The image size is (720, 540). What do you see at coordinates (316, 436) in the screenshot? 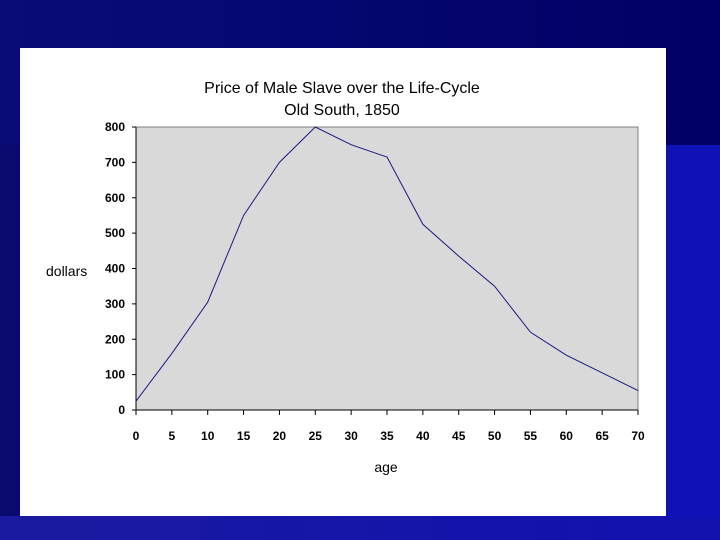
I see `x-tick-label: 25` at bounding box center [316, 436].